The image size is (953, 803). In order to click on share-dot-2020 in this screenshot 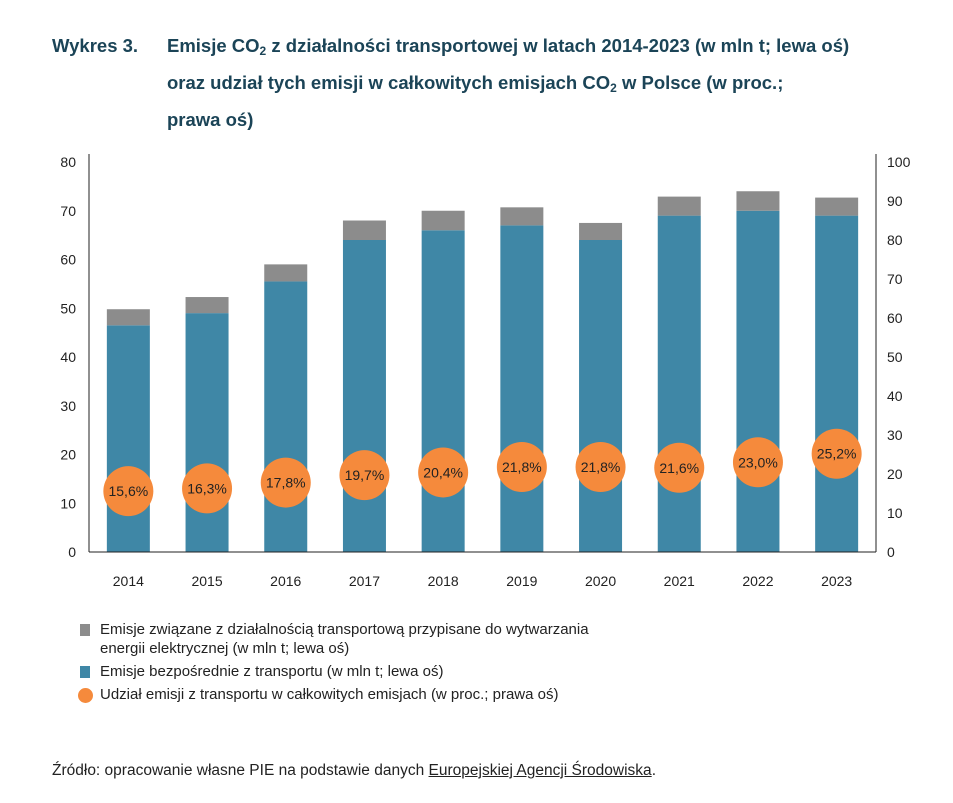, I will do `click(600, 466)`.